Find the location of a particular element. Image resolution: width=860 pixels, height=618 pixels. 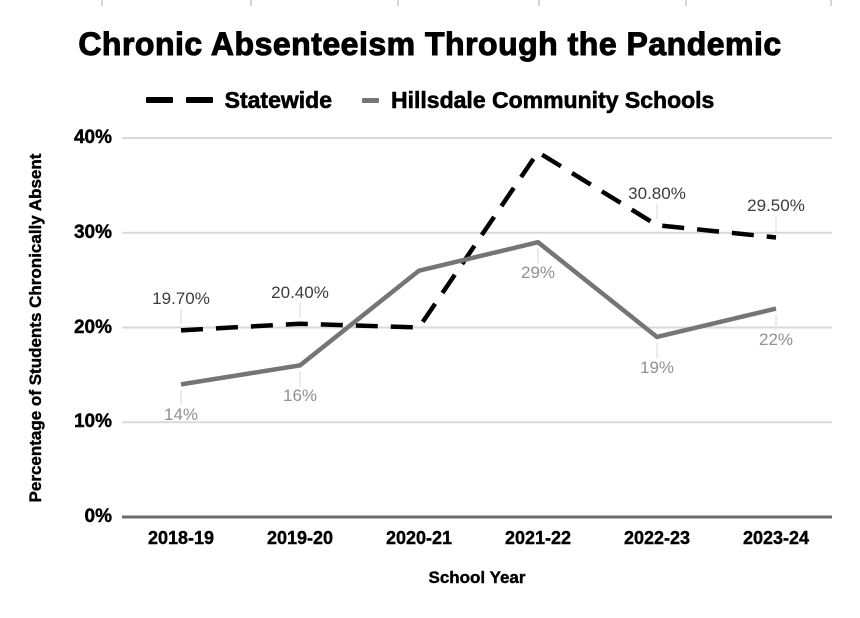

x-tick-label: 2022-23 is located at coordinates (657, 538).